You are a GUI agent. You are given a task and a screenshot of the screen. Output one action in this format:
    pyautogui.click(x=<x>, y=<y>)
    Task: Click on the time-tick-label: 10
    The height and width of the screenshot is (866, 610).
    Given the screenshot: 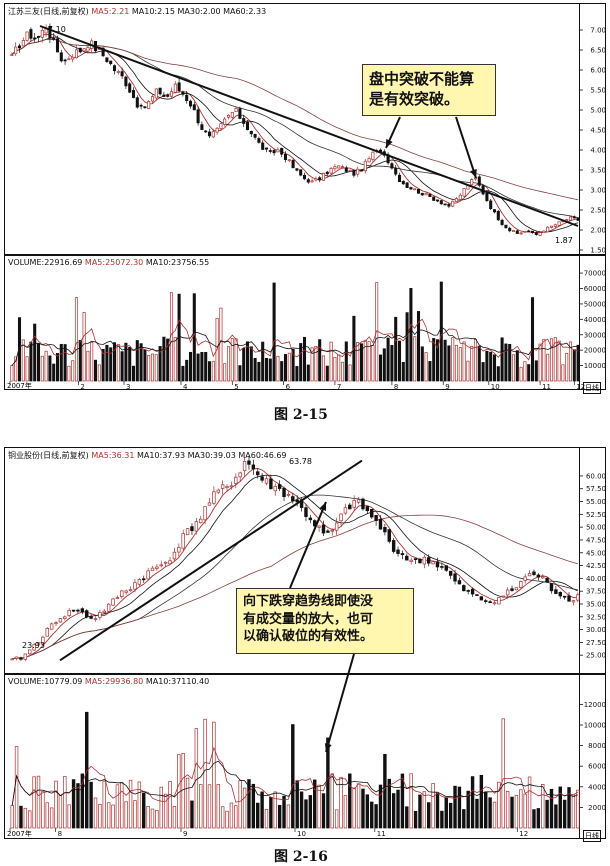 What is the action you would take?
    pyautogui.click(x=301, y=834)
    